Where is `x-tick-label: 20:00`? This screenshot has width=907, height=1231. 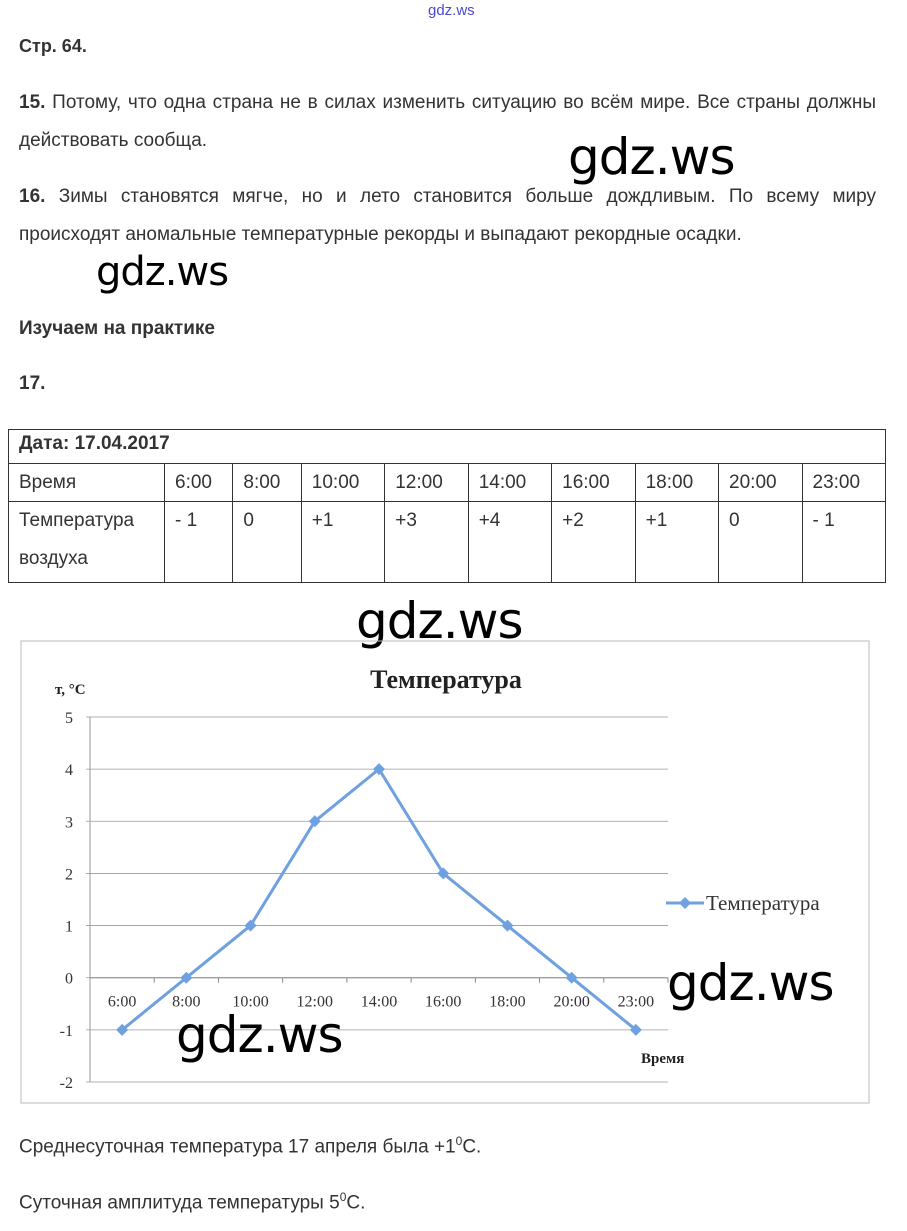
x-tick-label: 20:00 is located at coordinates (571, 1002).